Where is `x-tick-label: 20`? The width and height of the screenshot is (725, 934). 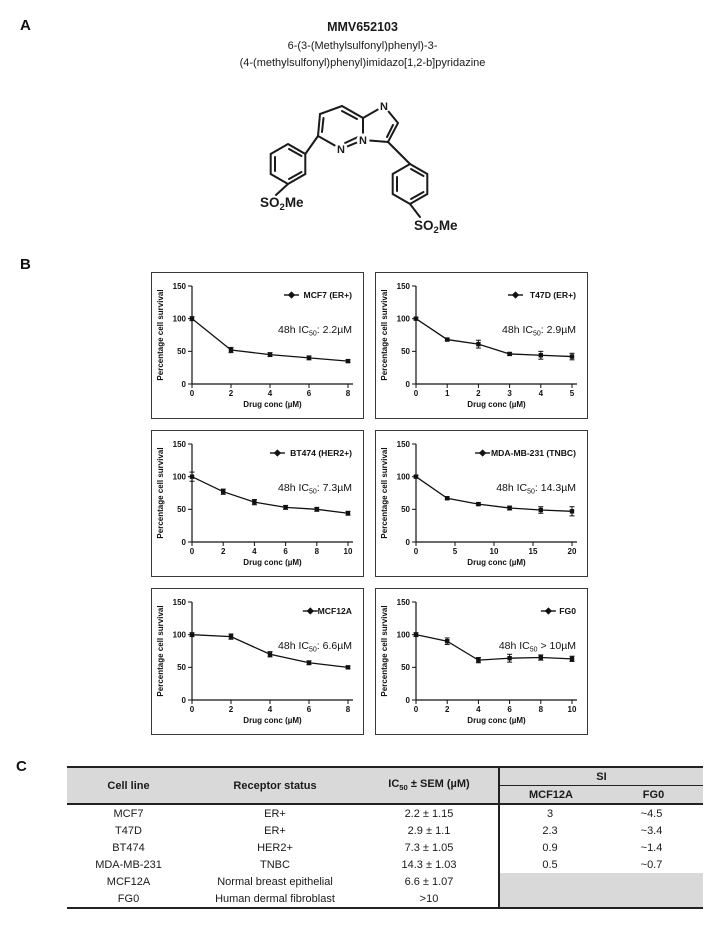
x-tick-label: 20 is located at coordinates (572, 551).